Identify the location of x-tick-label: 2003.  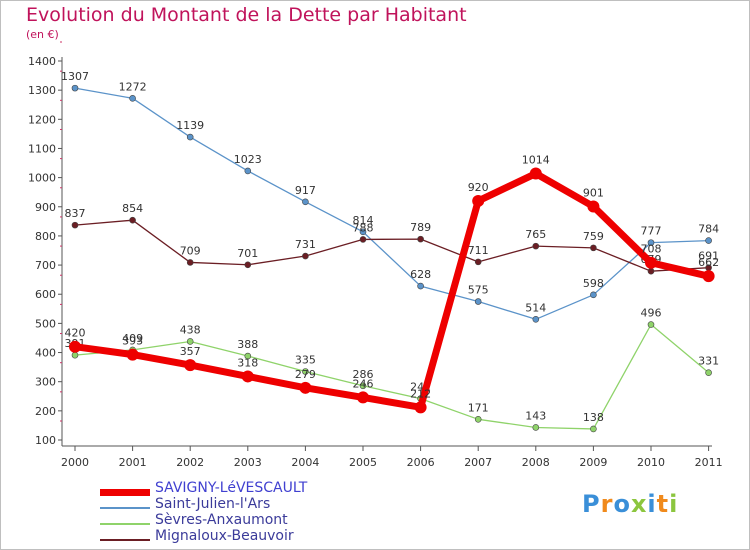
(248, 462).